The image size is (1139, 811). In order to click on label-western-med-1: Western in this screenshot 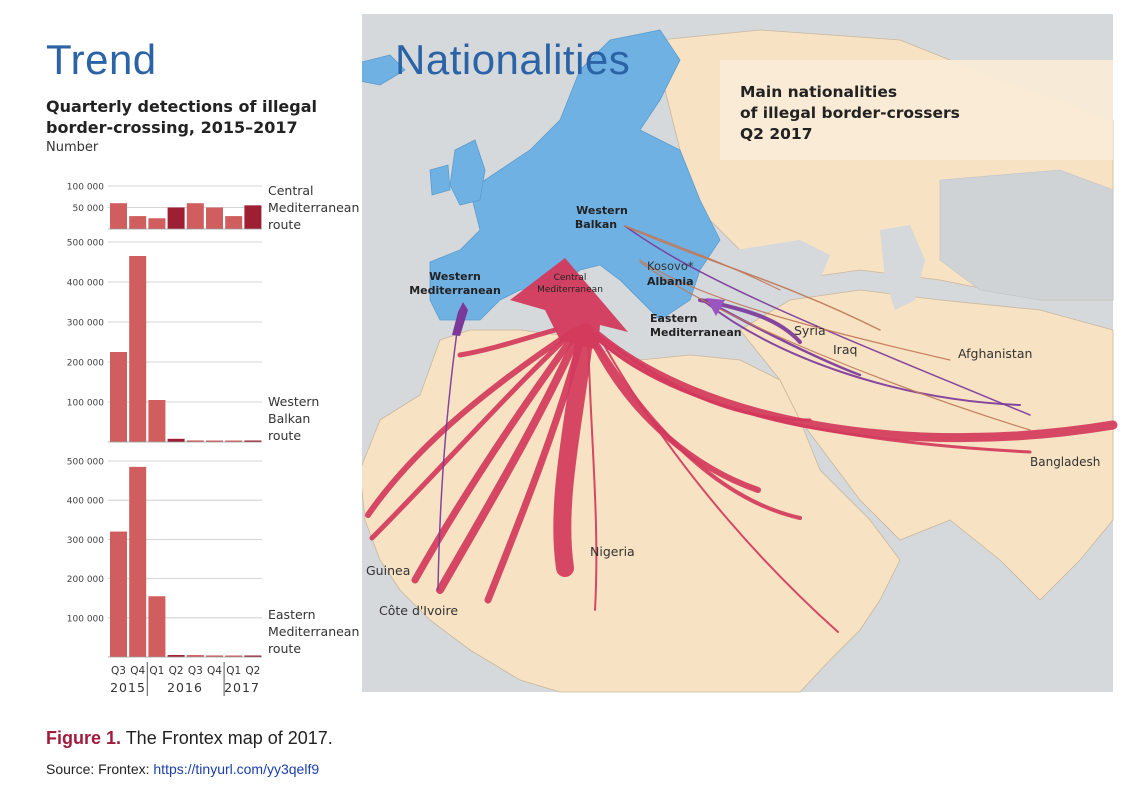, I will do `click(455, 276)`.